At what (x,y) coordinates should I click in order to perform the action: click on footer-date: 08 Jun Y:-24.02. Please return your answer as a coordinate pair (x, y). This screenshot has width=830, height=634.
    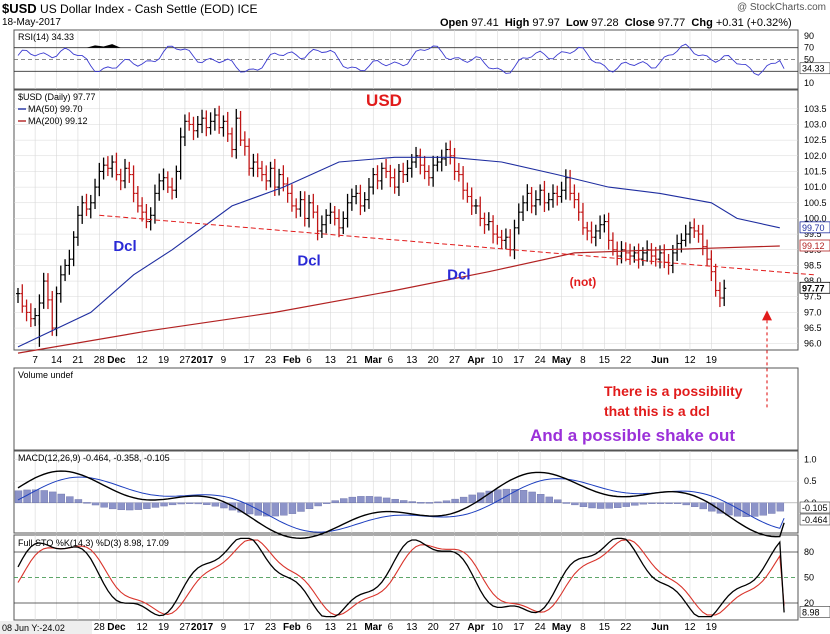
    Looking at the image, I should click on (33, 628).